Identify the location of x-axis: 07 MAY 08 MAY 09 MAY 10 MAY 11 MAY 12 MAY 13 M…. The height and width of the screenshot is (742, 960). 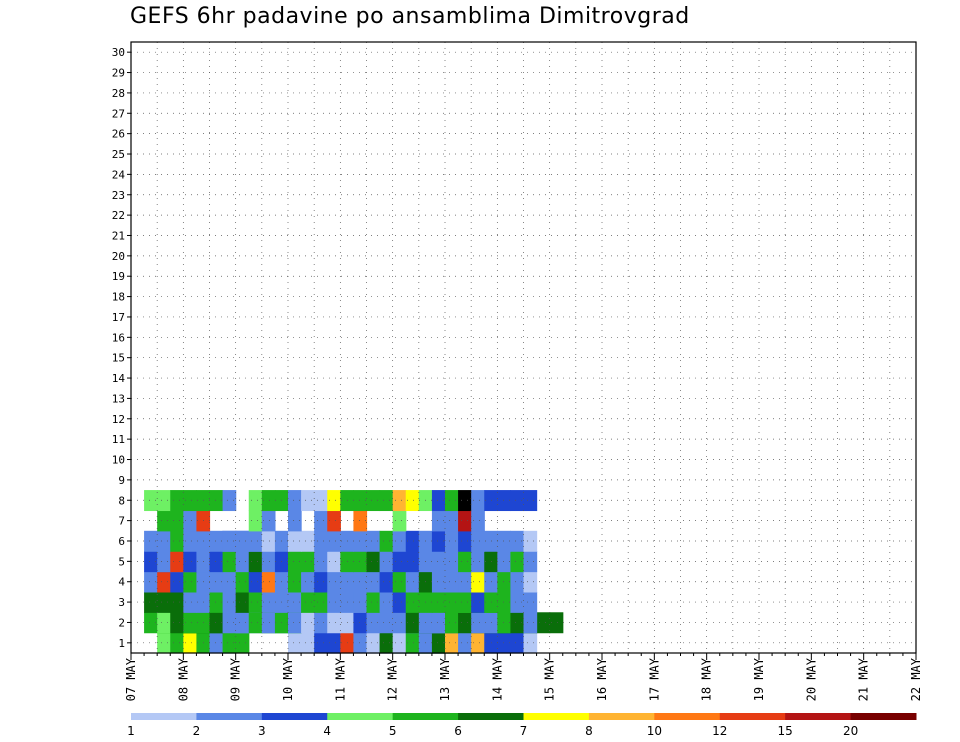
(523, 677).